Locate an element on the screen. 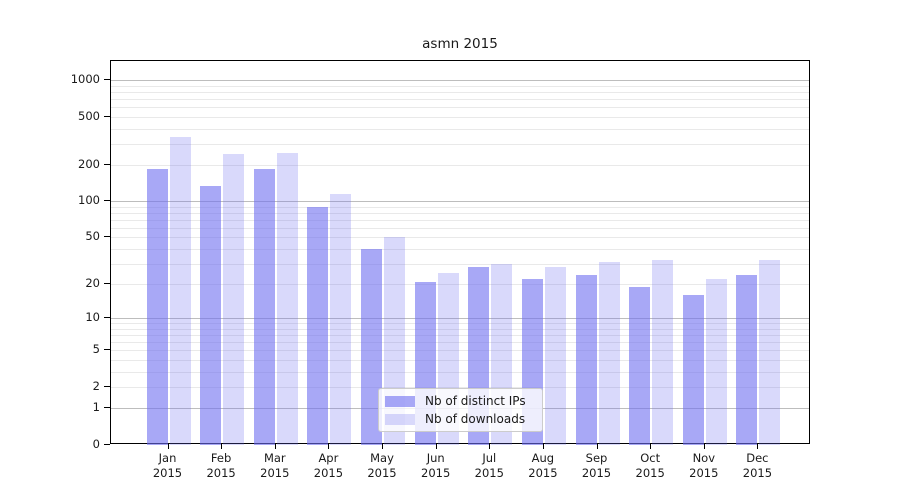  x-tick-label: May 2015 is located at coordinates (382, 465).